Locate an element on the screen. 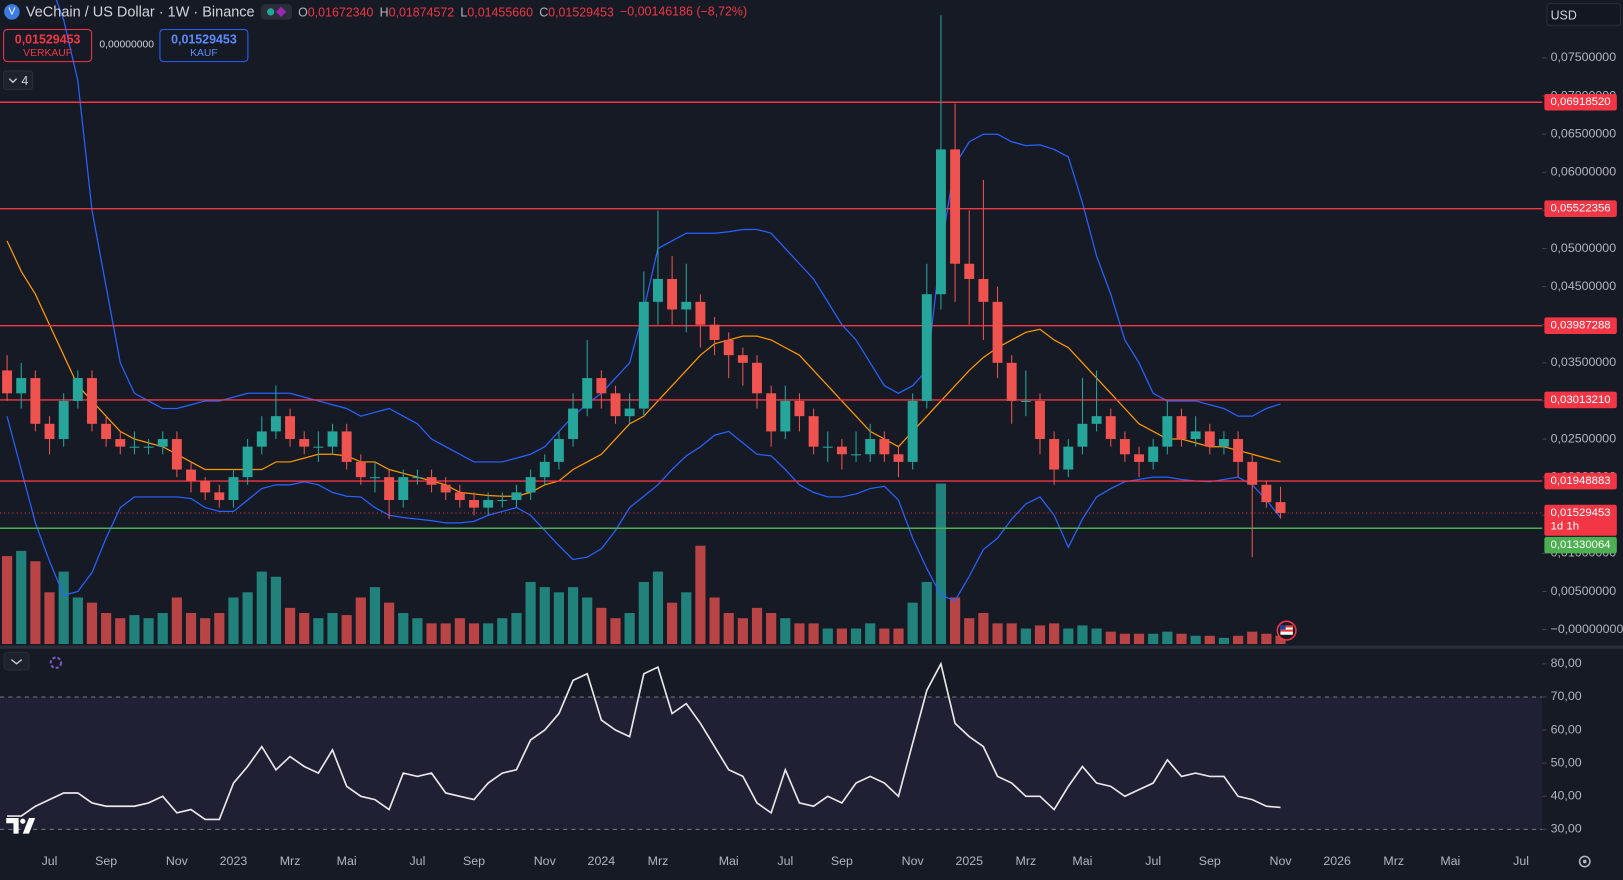 The width and height of the screenshot is (1623, 880). event-flag is located at coordinates (1286, 630).